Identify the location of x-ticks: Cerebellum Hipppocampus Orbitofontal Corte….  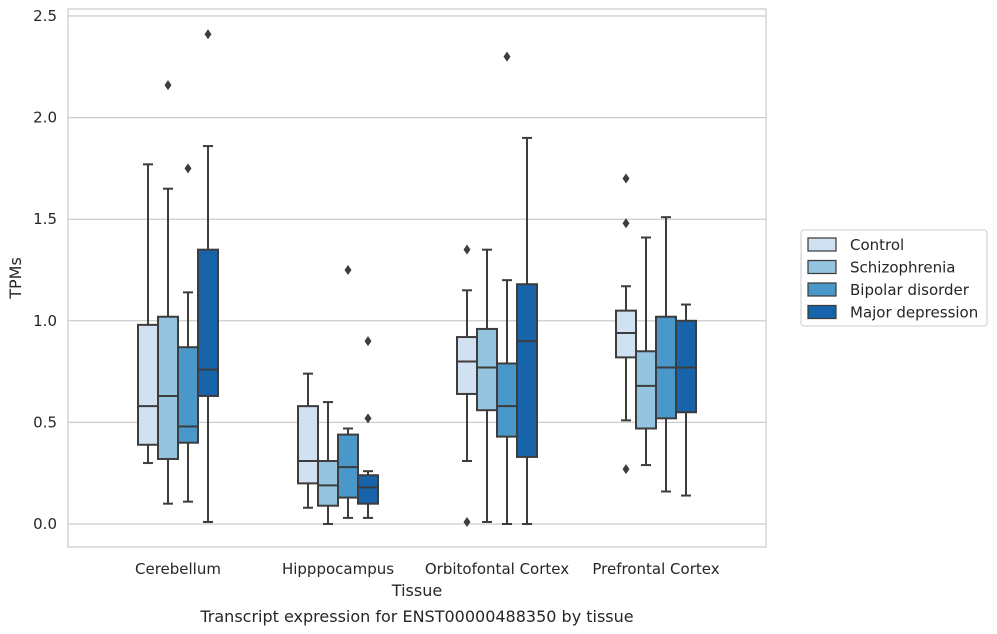
(427, 569).